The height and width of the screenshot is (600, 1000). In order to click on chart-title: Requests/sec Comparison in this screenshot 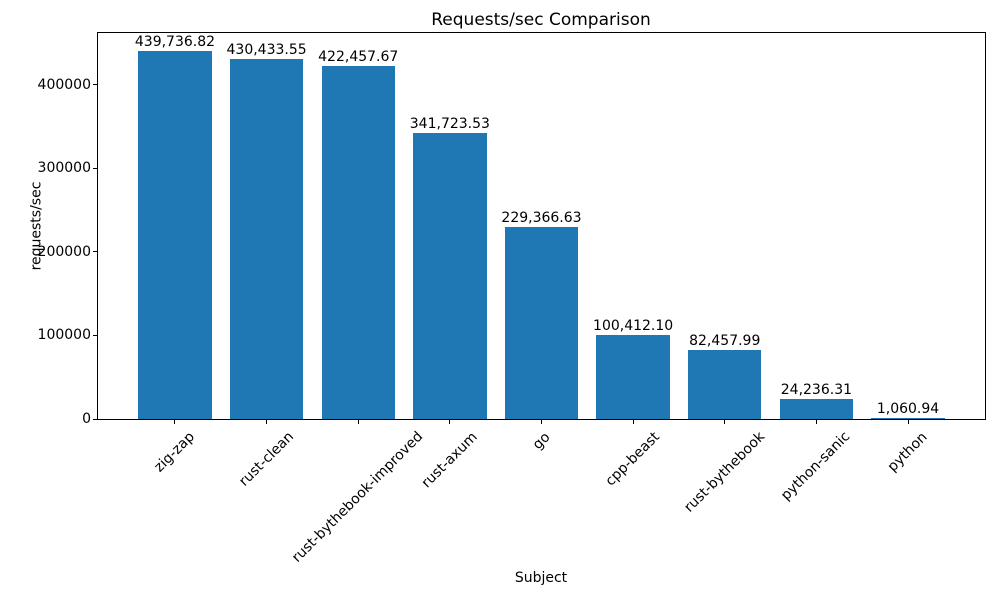, I will do `click(541, 20)`.